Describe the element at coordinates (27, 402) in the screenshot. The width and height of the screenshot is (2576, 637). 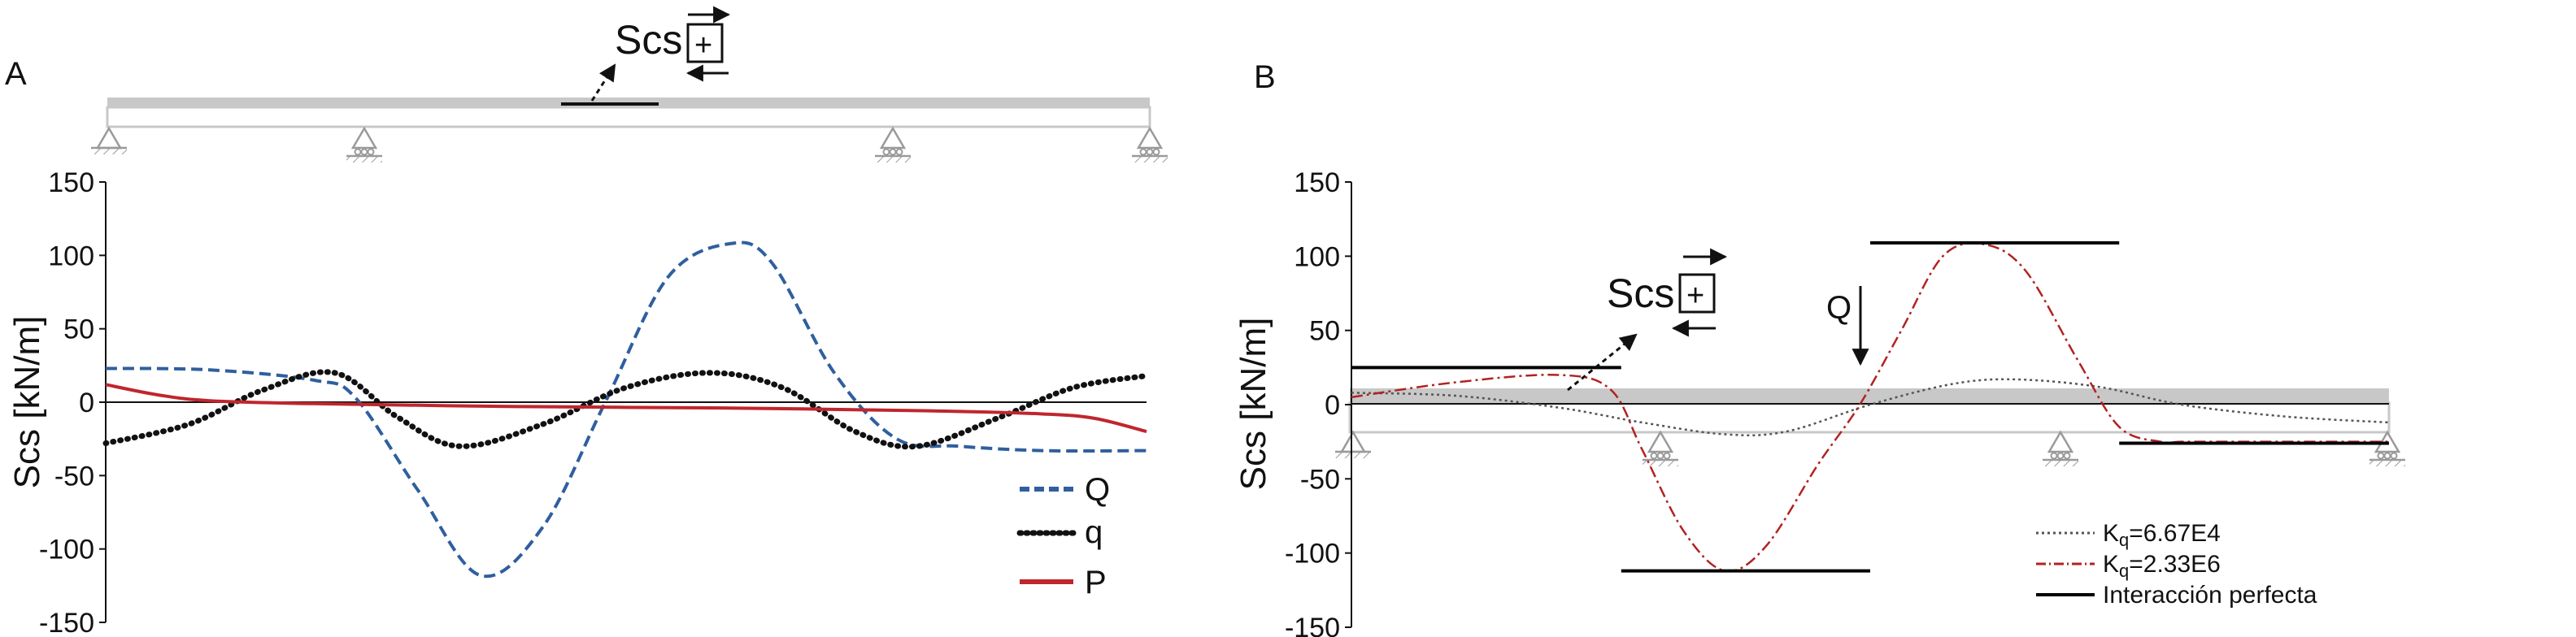
I see `y-axis-title-a: Scs [kN/m]` at that location.